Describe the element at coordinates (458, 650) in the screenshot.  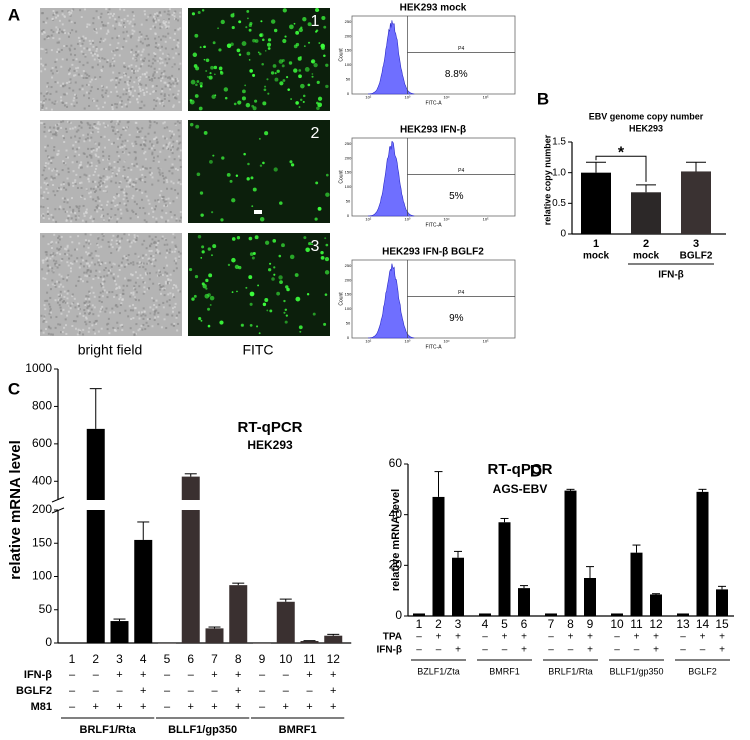
I see `condition-mark: +` at that location.